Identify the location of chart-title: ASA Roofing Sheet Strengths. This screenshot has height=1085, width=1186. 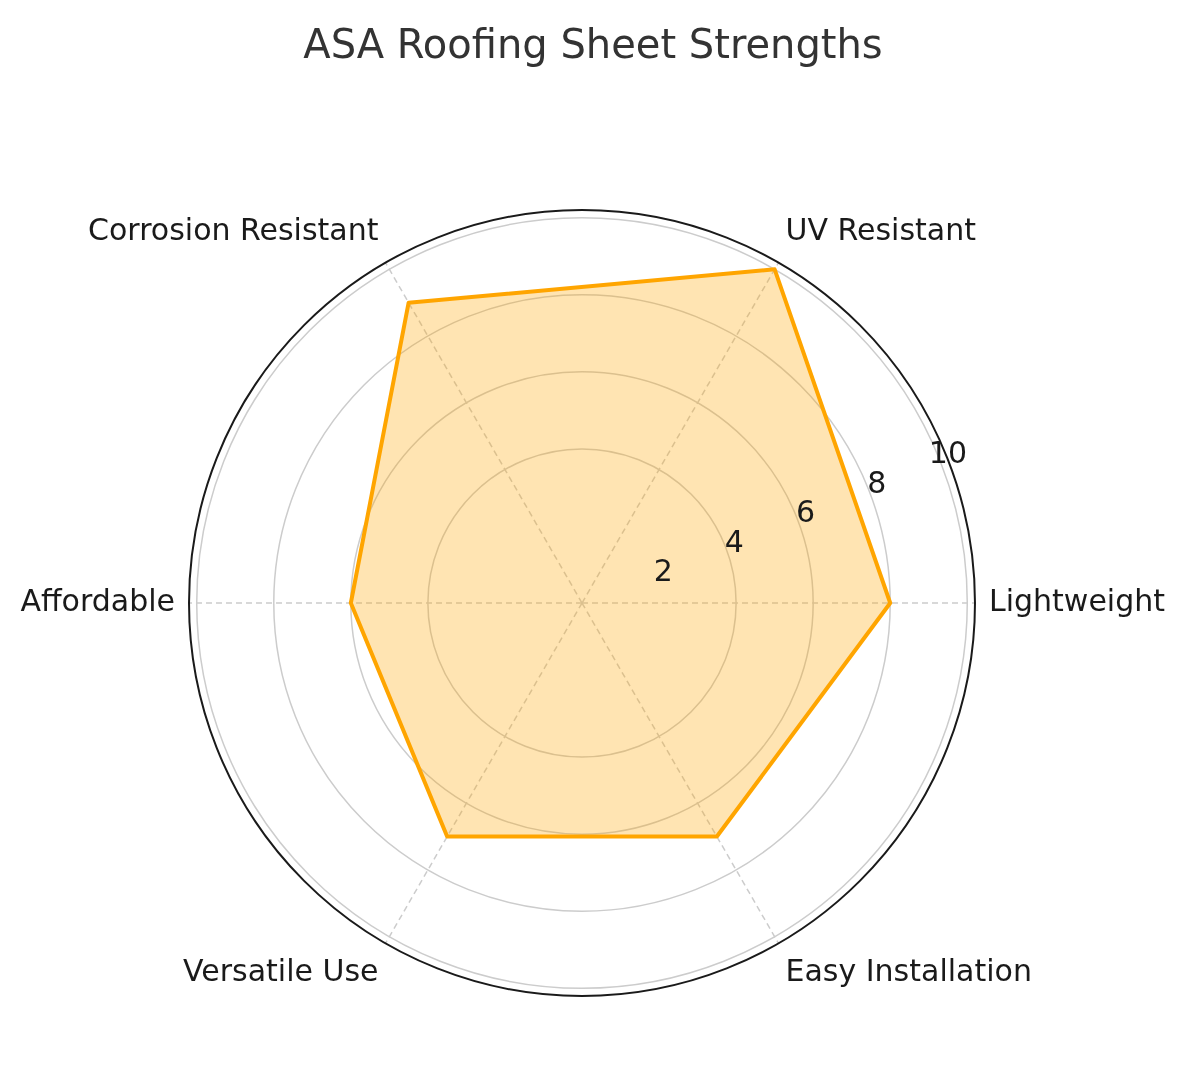
(593, 44).